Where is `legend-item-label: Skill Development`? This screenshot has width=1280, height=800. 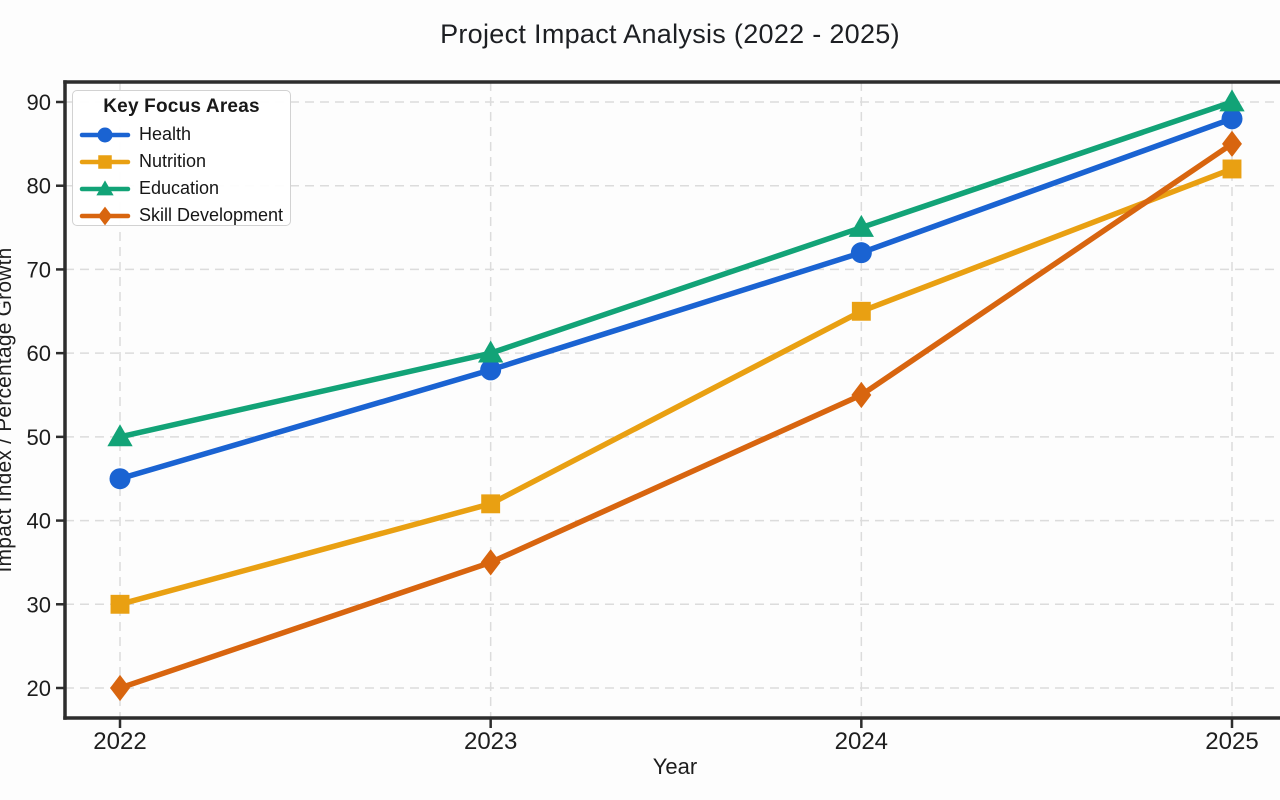 legend-item-label: Skill Development is located at coordinates (211, 215).